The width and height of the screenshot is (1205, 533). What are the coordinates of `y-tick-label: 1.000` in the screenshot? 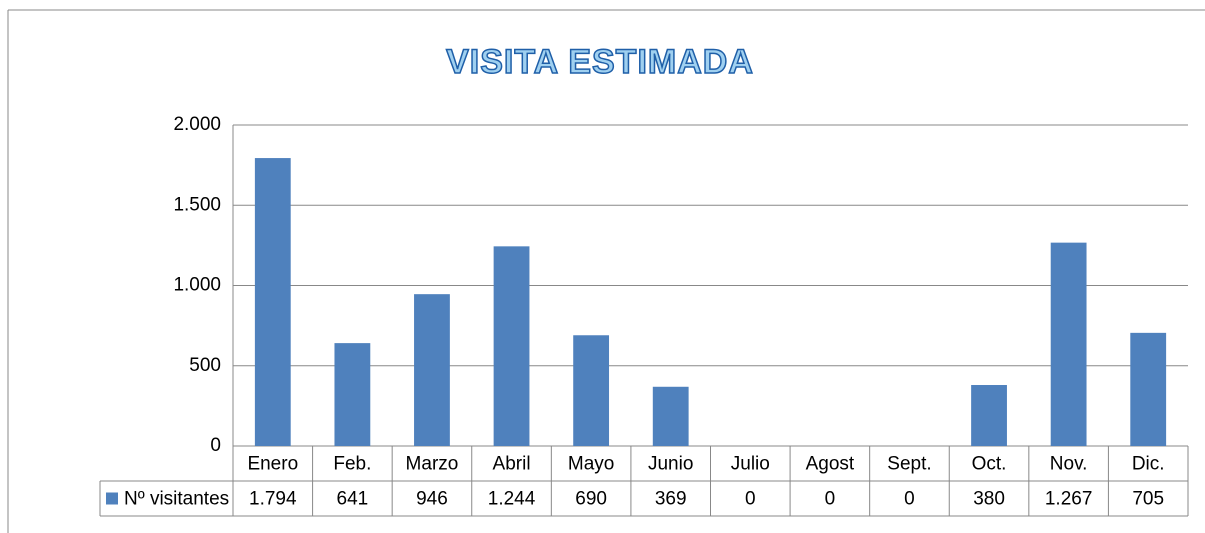 It's located at (197, 285).